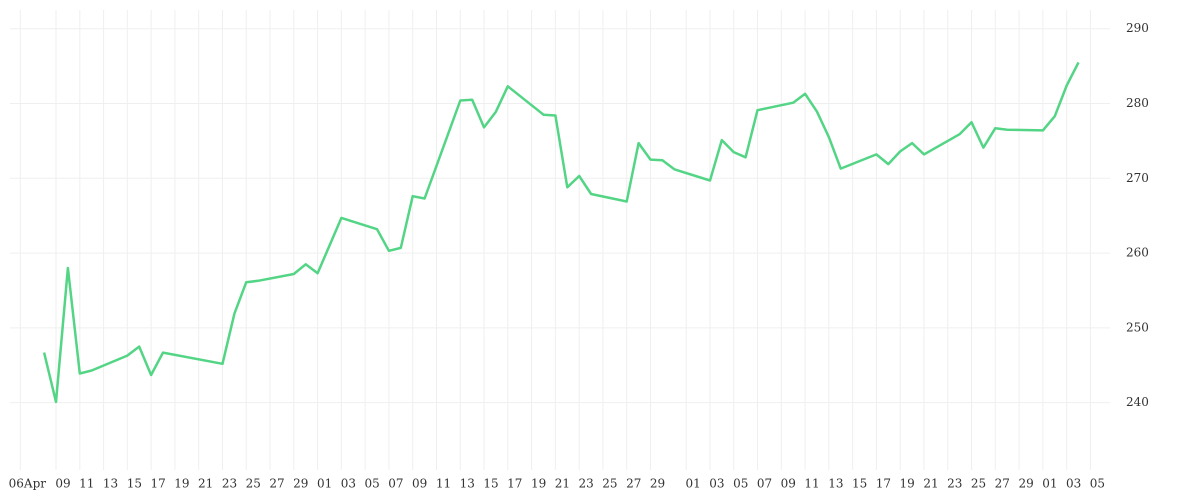  Describe the element at coordinates (1137, 253) in the screenshot. I see `y-tick-label: 260` at that location.